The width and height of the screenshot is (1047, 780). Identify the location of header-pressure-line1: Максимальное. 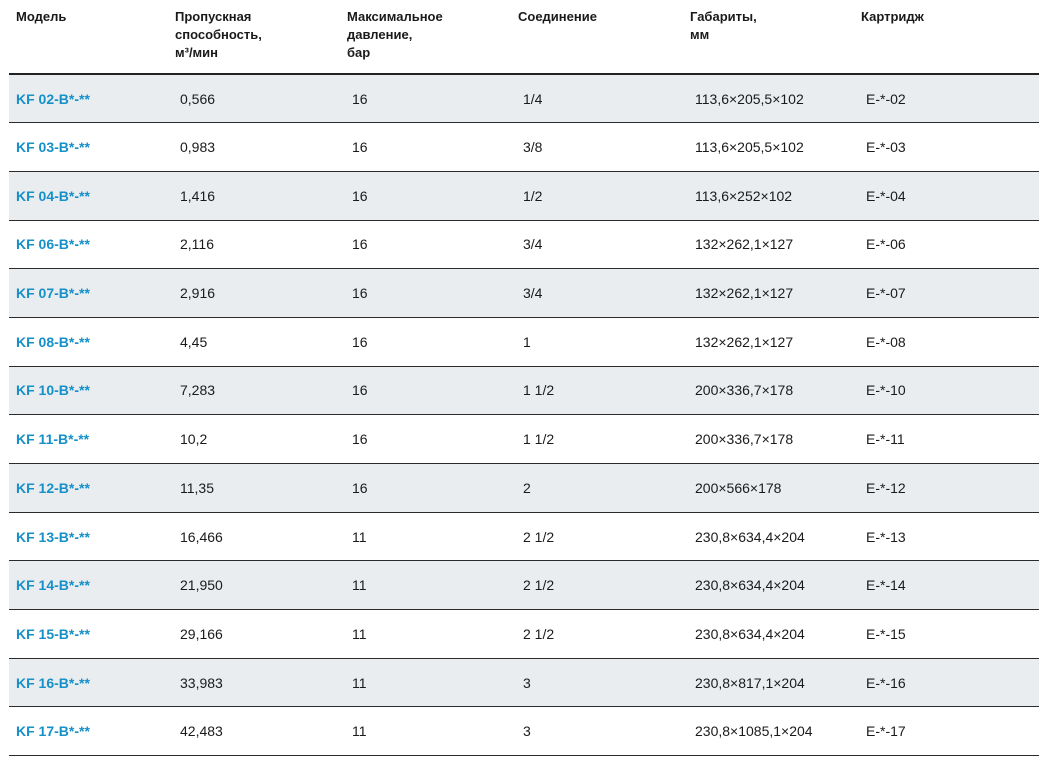
(395, 16).